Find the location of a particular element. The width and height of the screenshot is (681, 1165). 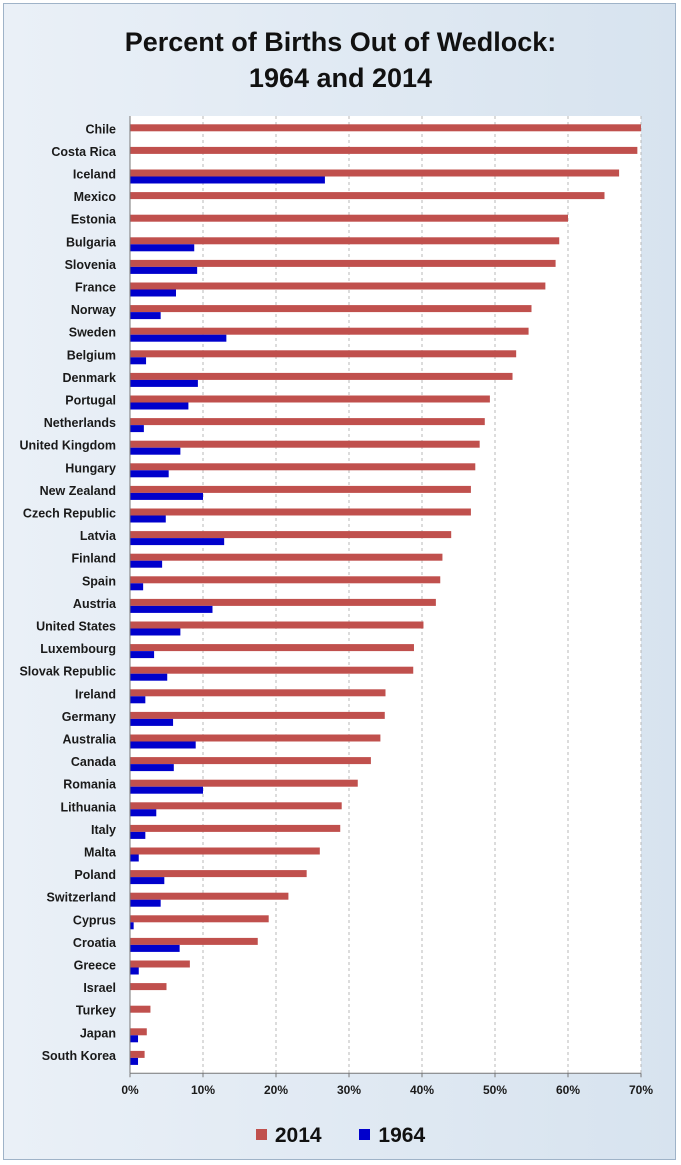

category-label-ireland: Ireland is located at coordinates (95, 694).